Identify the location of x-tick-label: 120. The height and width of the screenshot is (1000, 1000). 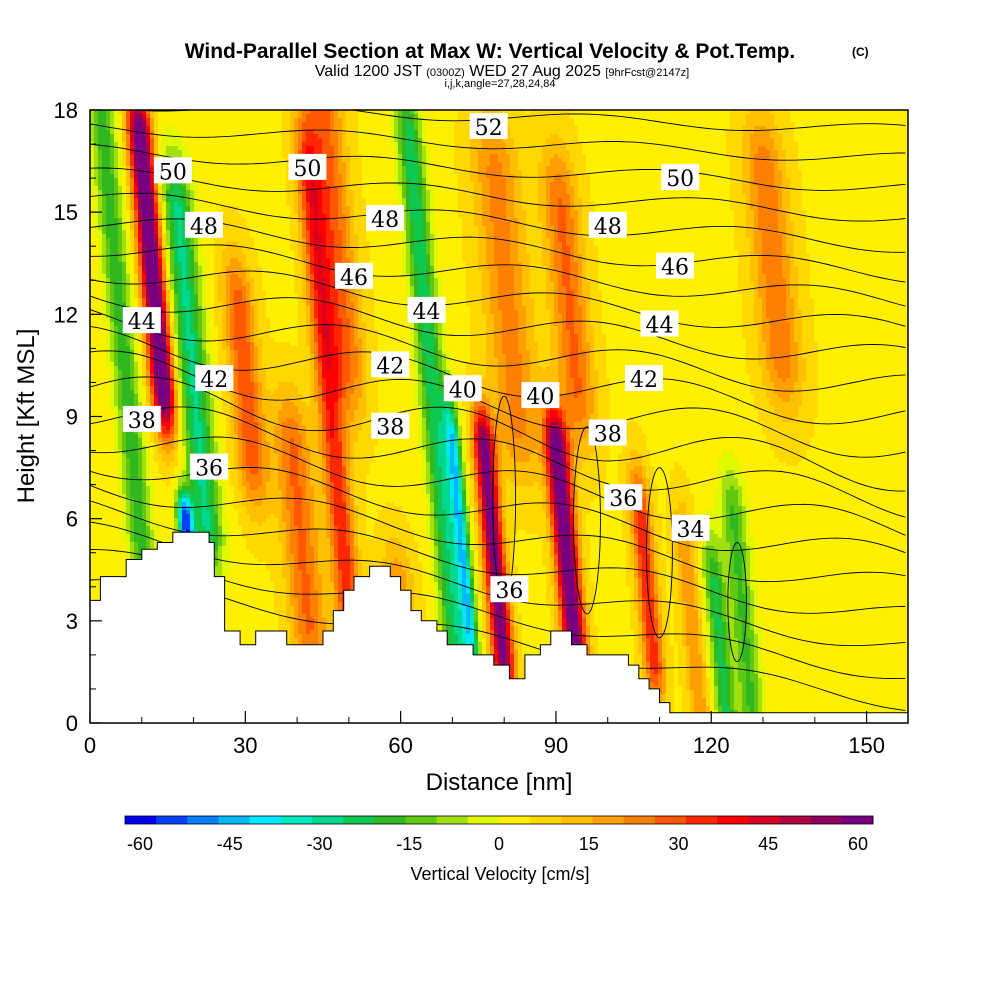
(711, 745).